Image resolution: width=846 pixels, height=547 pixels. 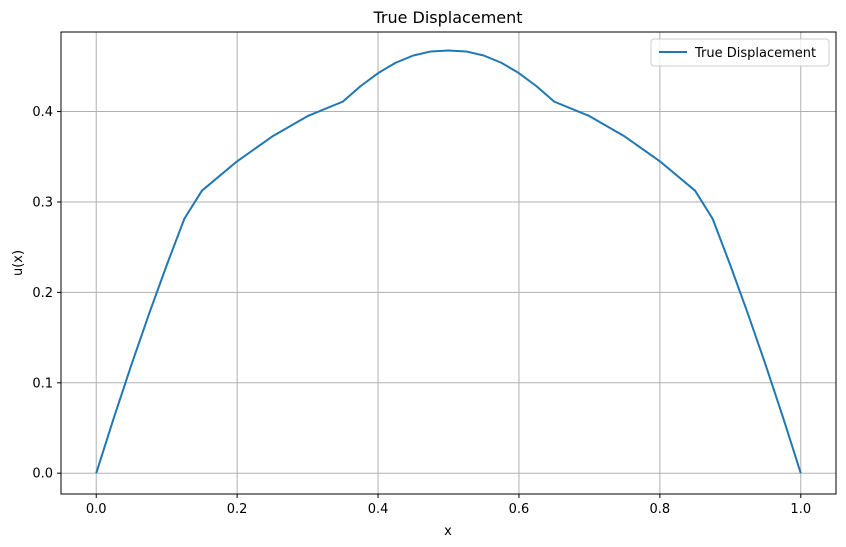 What do you see at coordinates (755, 53) in the screenshot?
I see `legend-label: True Displacement` at bounding box center [755, 53].